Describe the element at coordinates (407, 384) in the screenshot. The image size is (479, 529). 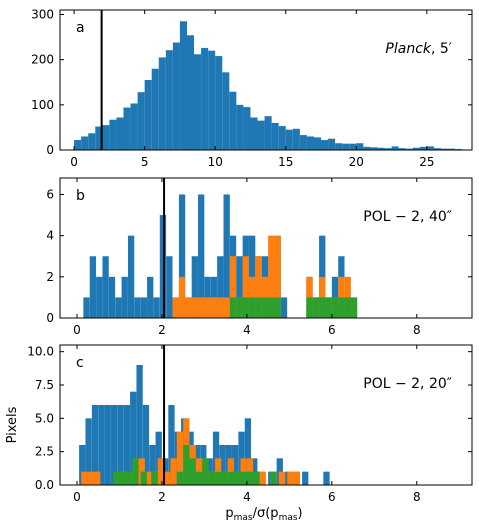
I see `panel-annotation-c: POL − 2, 20″` at that location.